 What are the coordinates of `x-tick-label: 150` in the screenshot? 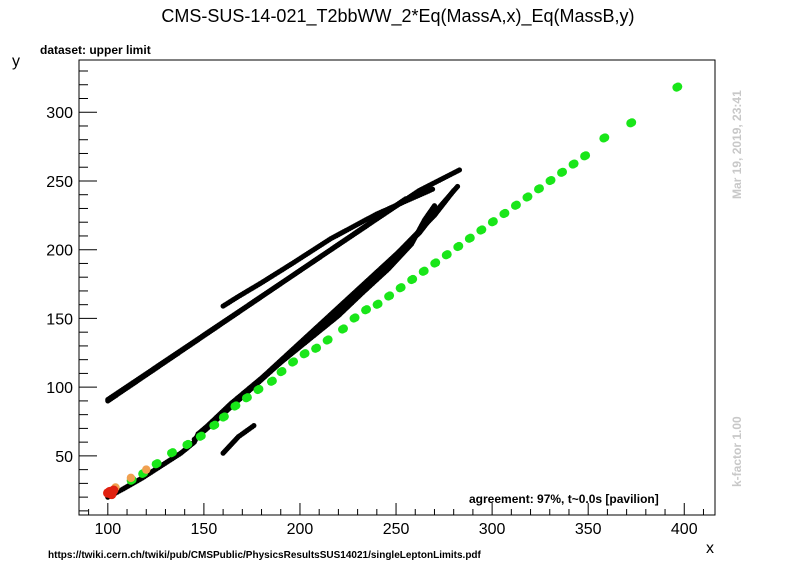 It's located at (204, 529).